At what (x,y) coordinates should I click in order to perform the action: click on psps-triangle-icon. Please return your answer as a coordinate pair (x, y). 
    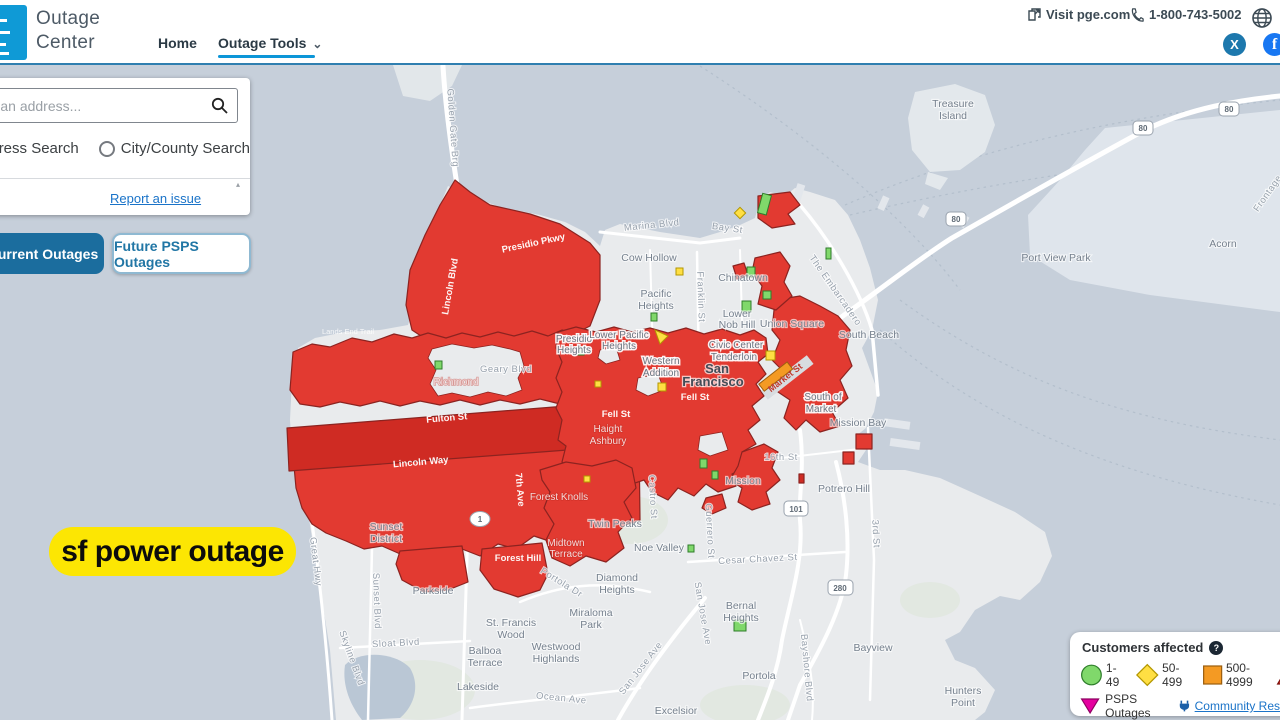
    Looking at the image, I should click on (1090, 706).